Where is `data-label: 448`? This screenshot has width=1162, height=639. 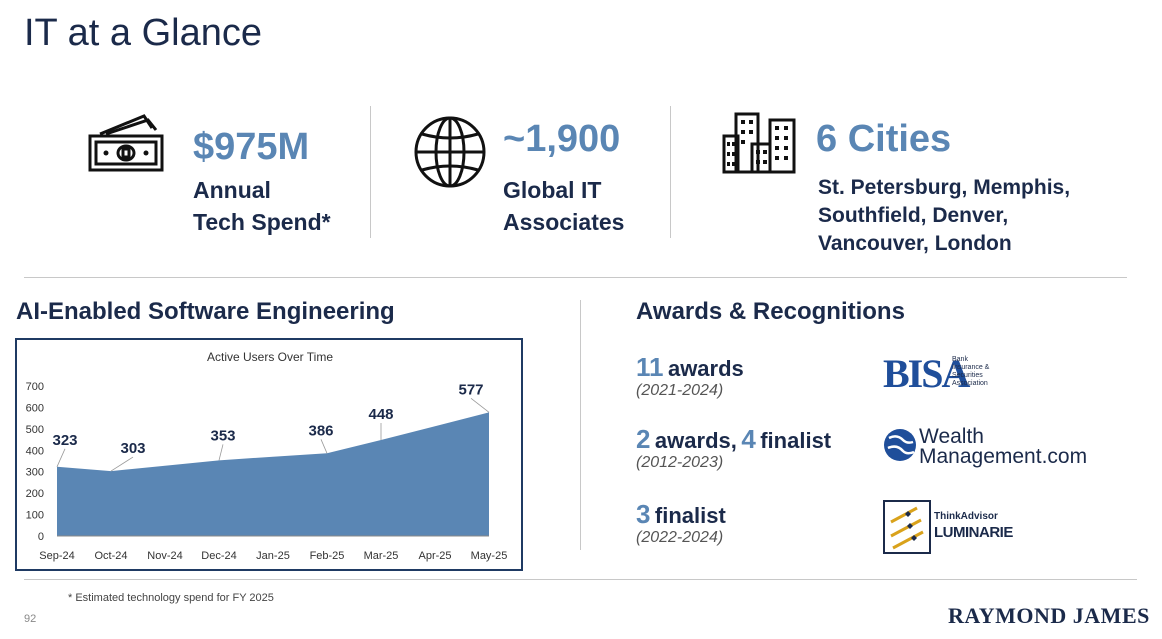 data-label: 448 is located at coordinates (380, 414).